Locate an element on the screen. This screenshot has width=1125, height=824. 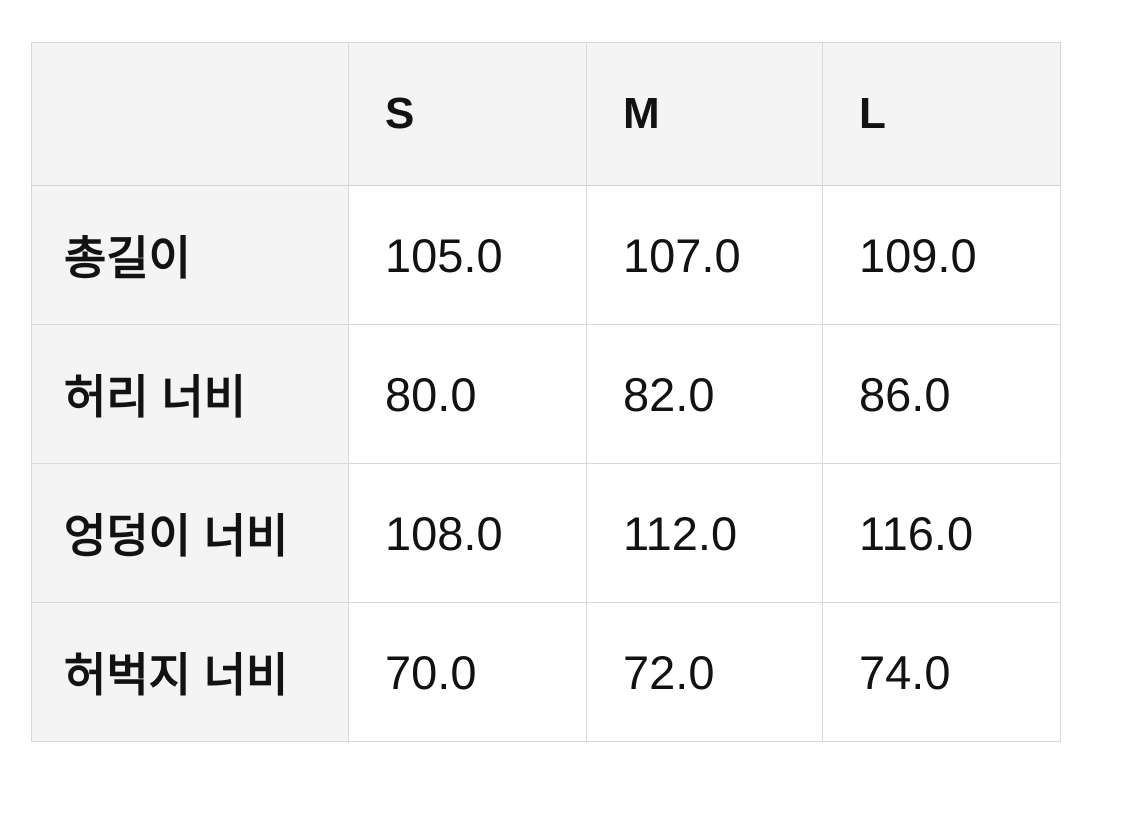
size-cell: 116.0 is located at coordinates (941, 533).